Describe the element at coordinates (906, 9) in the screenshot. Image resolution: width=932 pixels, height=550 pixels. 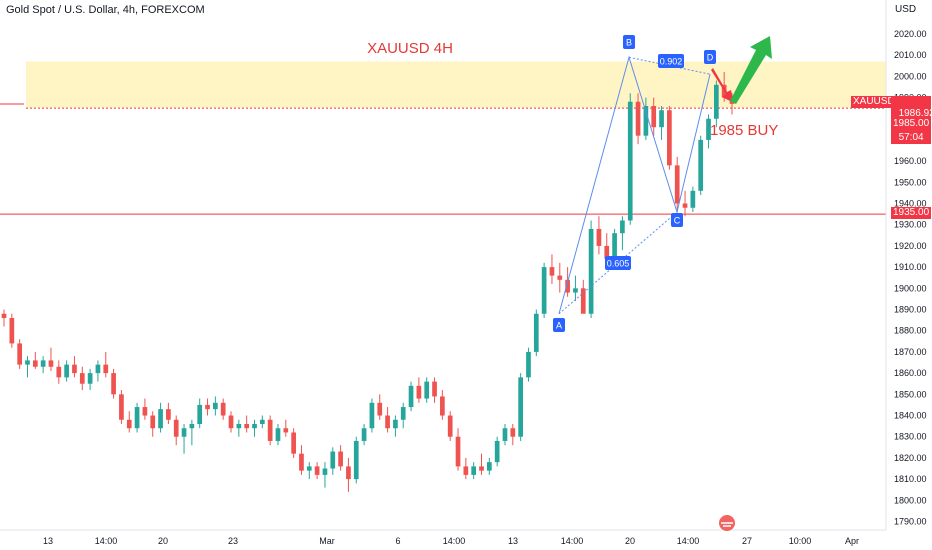
I see `currency-label: USD` at that location.